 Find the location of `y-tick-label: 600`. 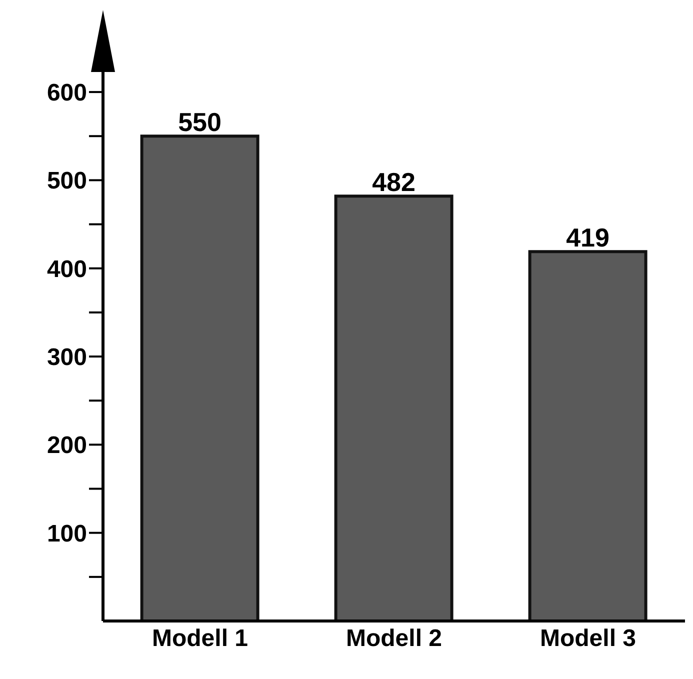

y-tick-label: 600 is located at coordinates (66, 93).